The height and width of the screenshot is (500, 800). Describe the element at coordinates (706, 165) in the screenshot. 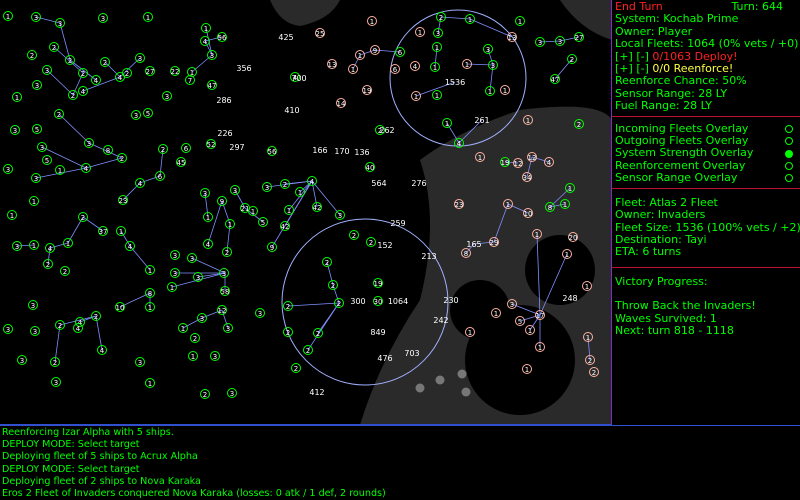

I see `overlay-reinforcement: Reenforcement Overlay` at that location.